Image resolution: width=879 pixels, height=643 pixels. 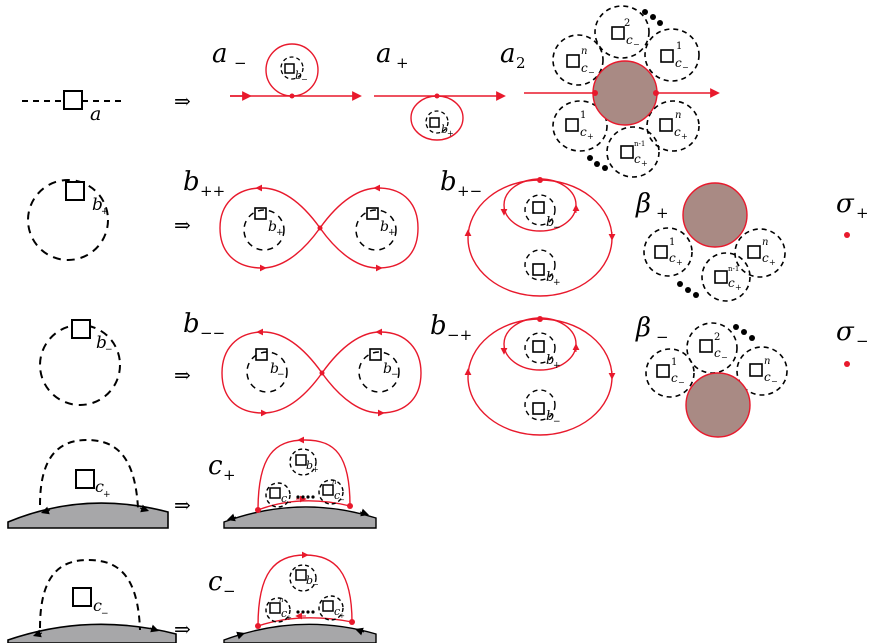 I want to click on operator-box, so click(x=85, y=479).